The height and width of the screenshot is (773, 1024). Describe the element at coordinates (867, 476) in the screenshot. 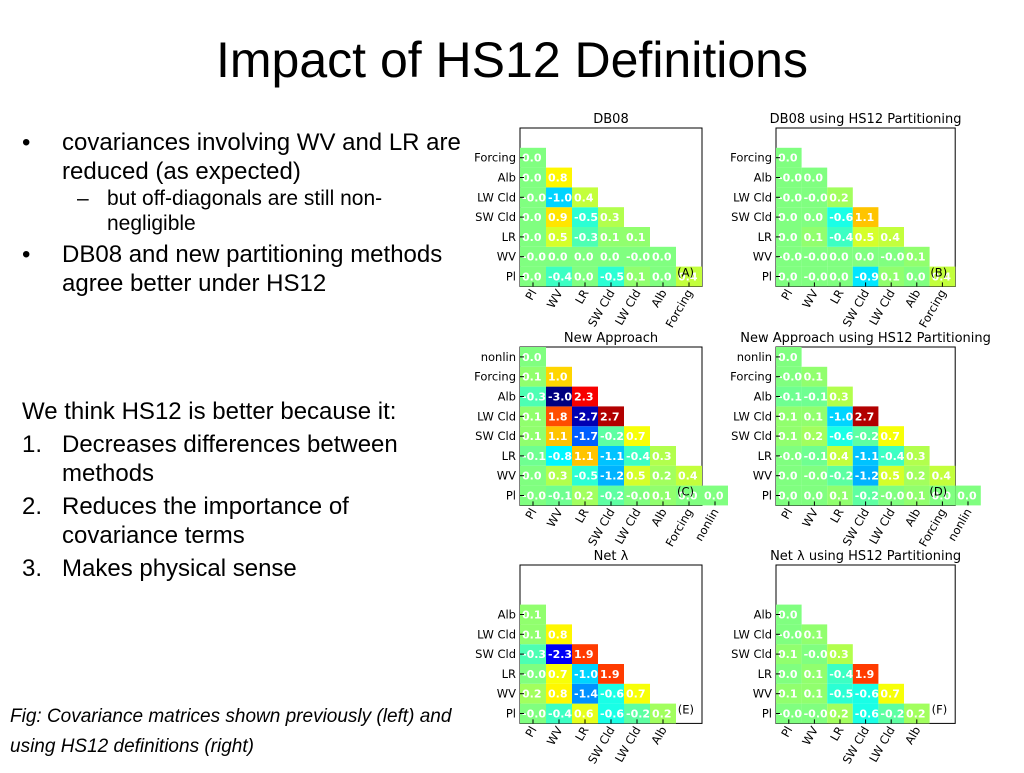

I see `cell-value: -1.2` at that location.